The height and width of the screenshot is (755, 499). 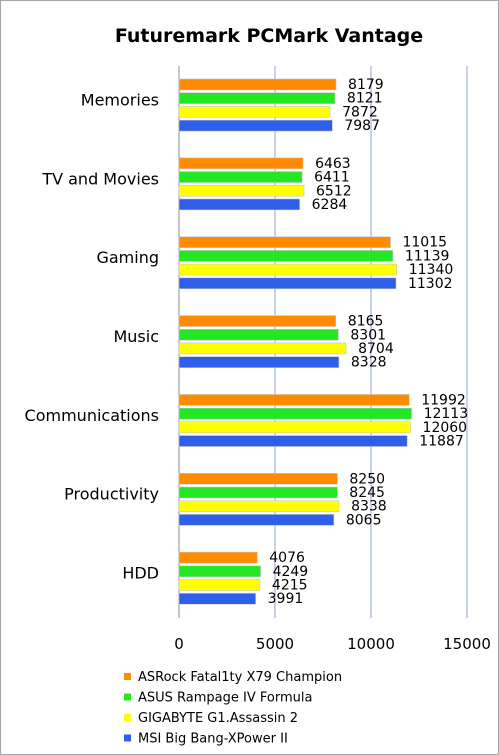 What do you see at coordinates (431, 270) in the screenshot?
I see `value-label: 11340` at bounding box center [431, 270].